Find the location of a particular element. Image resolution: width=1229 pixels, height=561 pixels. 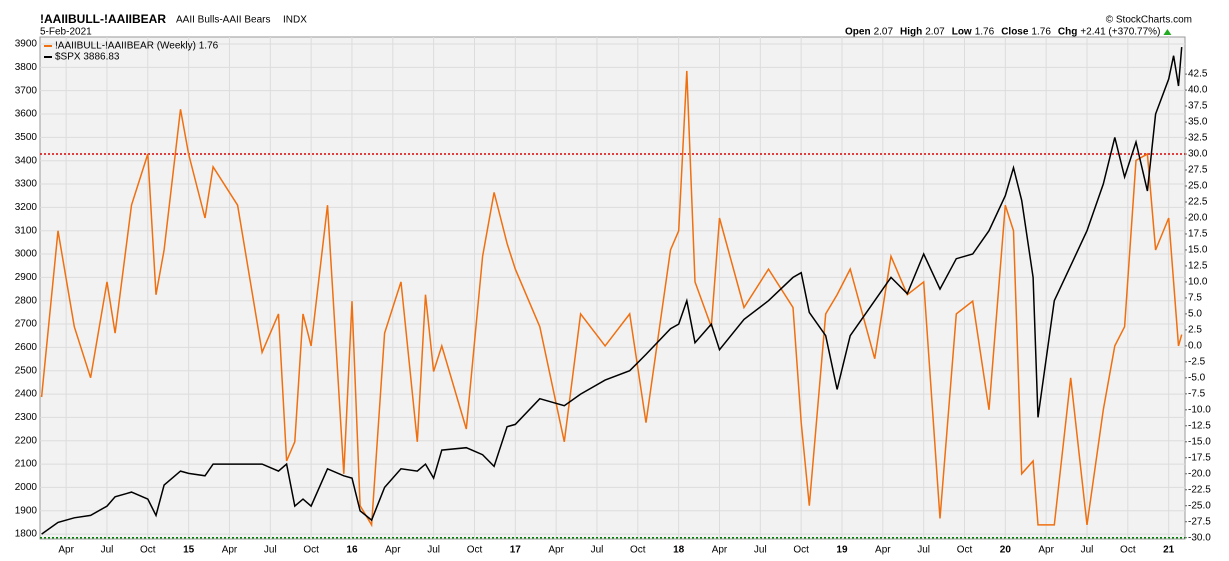

y-tick-label: 2200 is located at coordinates (26, 440).